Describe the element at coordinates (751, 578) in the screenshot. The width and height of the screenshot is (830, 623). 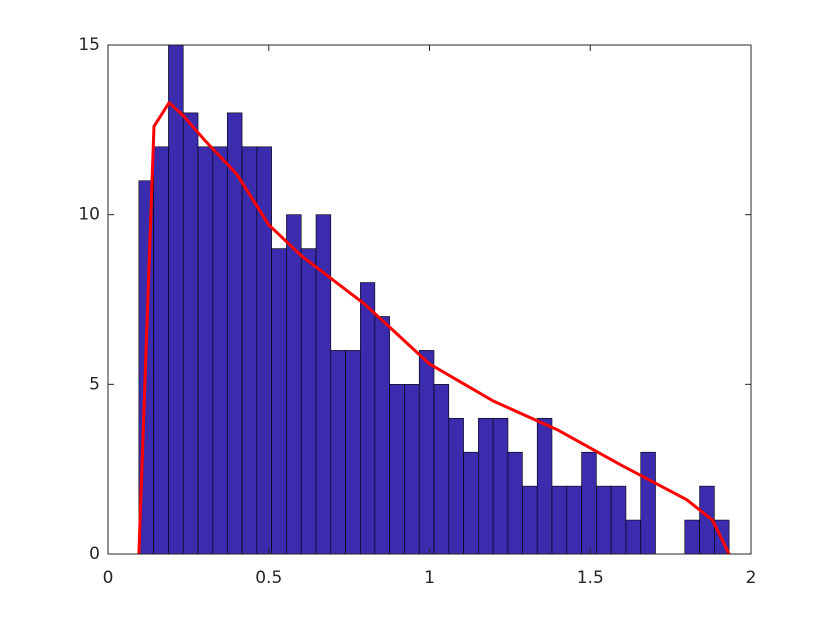
I see `x-tick-label: 2` at that location.